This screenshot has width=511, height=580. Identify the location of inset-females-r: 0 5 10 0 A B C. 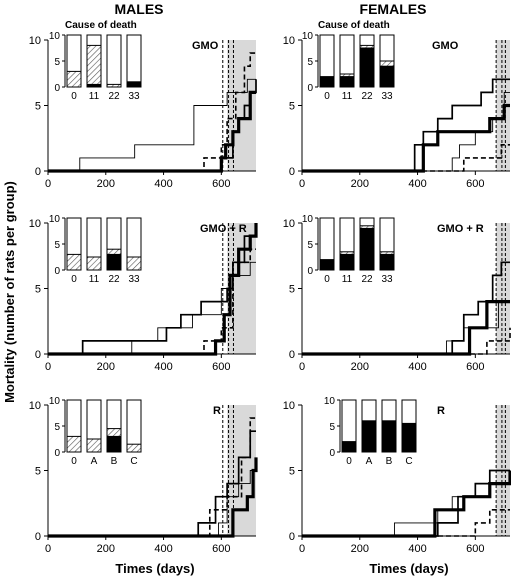
(370, 431).